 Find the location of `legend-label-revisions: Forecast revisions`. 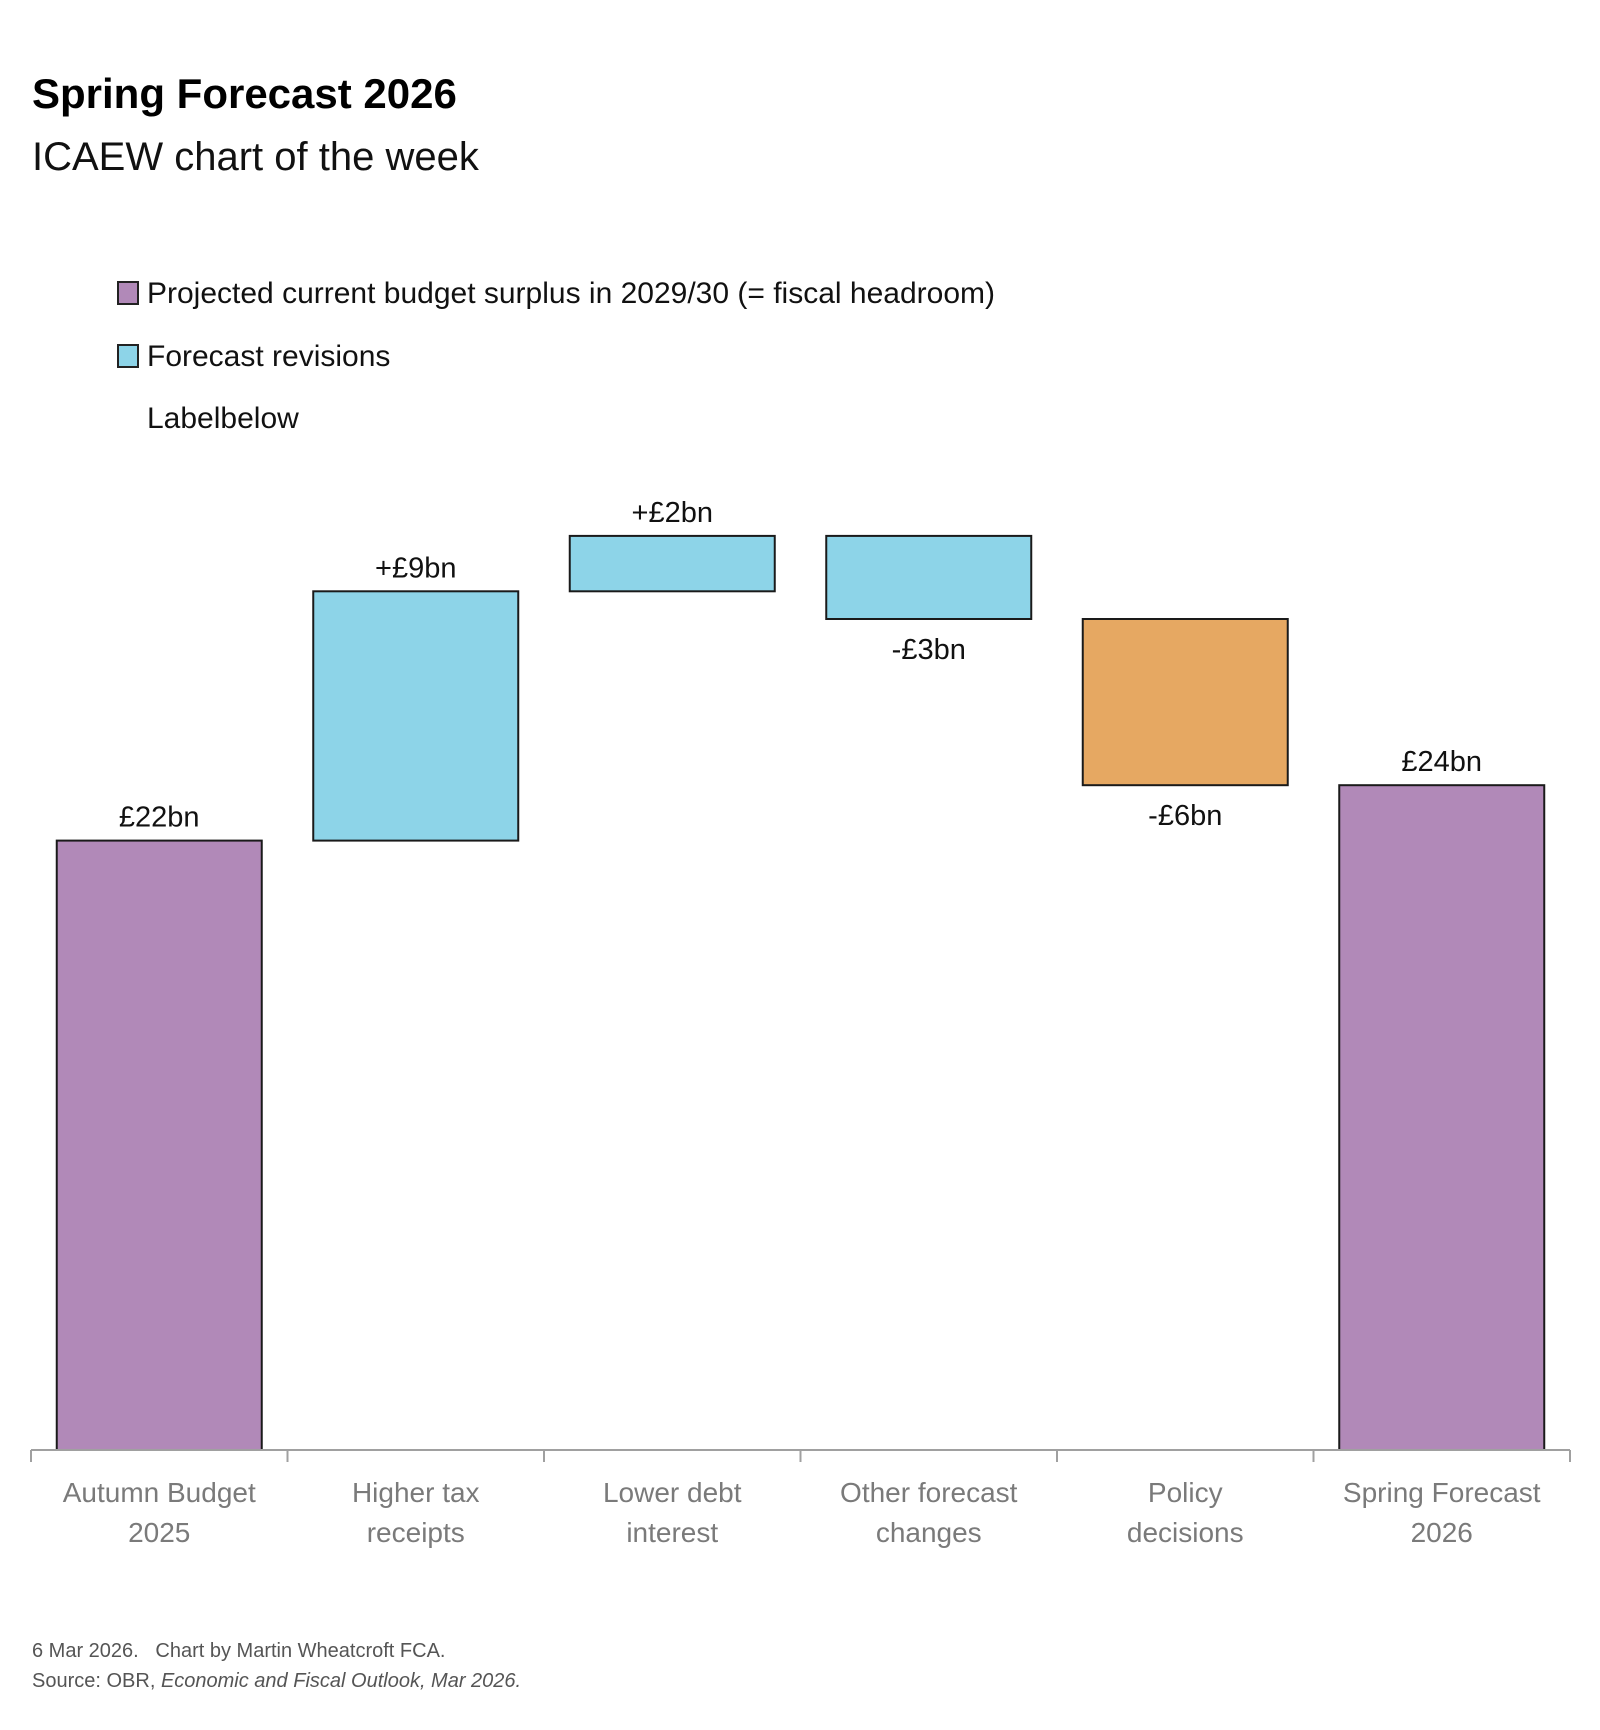

legend-label-revisions: Forecast revisions is located at coordinates (268, 356).